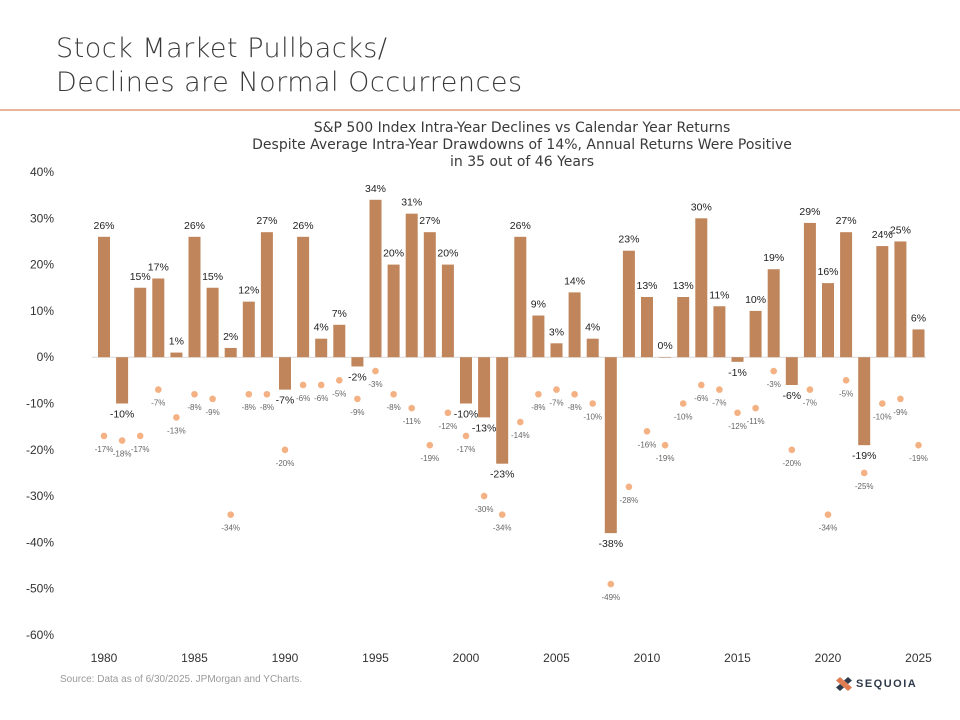 The height and width of the screenshot is (720, 960). What do you see at coordinates (737, 658) in the screenshot?
I see `x-tick-label: 2015` at bounding box center [737, 658].